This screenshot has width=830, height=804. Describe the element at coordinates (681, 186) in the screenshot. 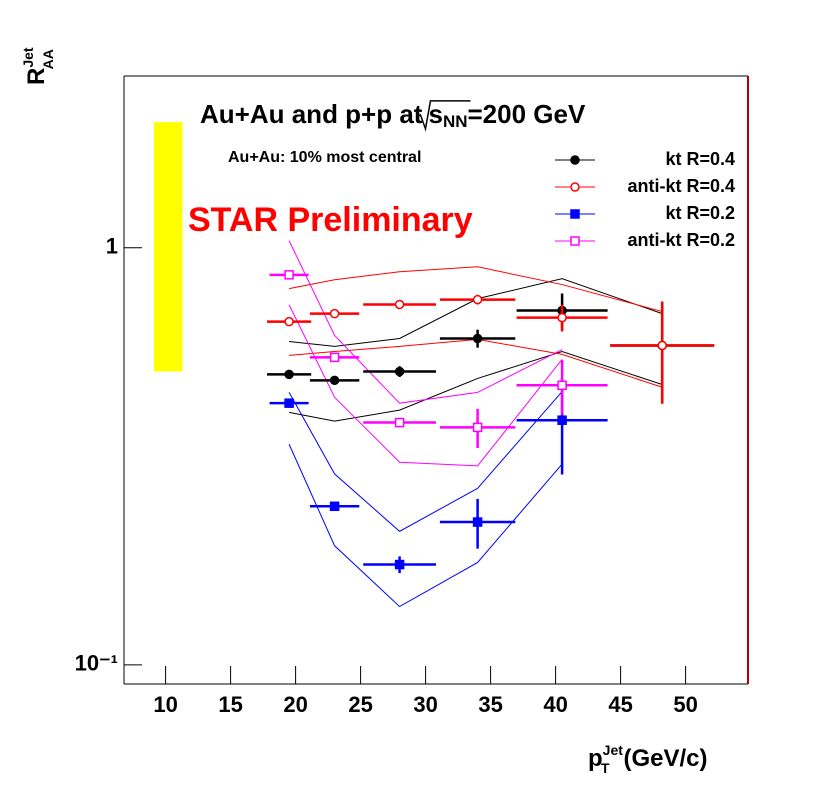

I see `legend-label: anti-kt R=0.4` at that location.